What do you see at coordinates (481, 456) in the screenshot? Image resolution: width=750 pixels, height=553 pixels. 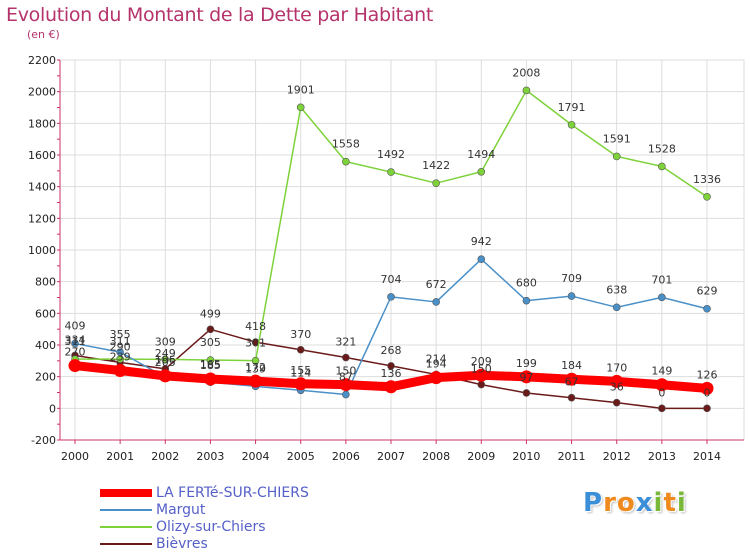 I see `x-tick-label: 2009` at bounding box center [481, 456].